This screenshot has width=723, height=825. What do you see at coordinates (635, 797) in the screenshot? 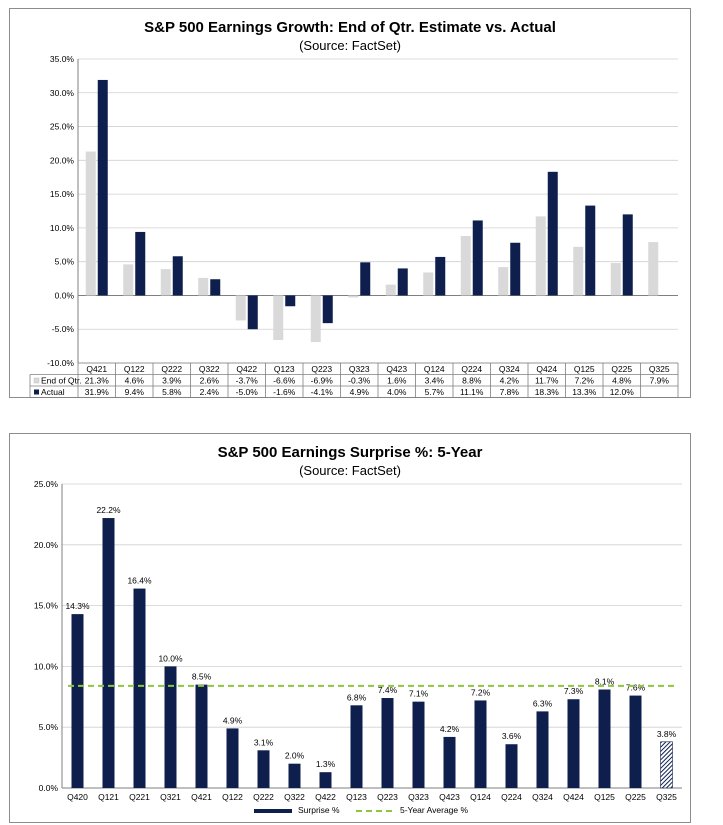
I see `x-tick-label: Q225` at bounding box center [635, 797].